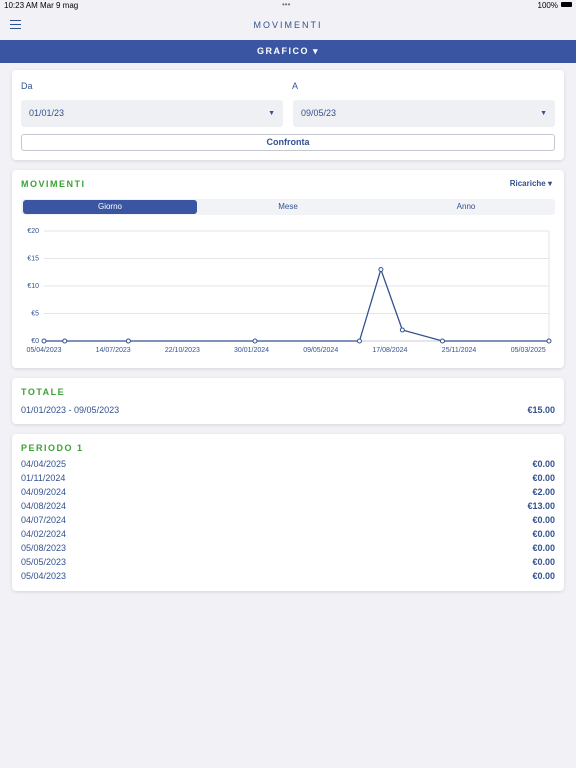 The image size is (576, 768). I want to click on period-row: 04/02/2024 €0.00, so click(288, 536).